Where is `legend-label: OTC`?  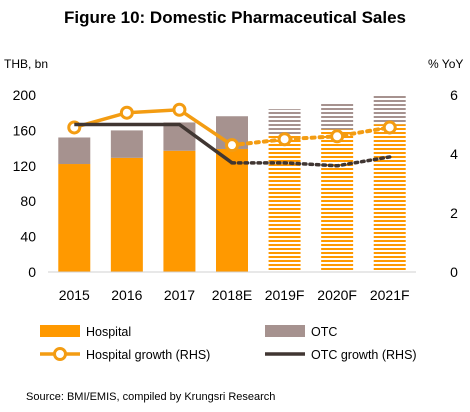
legend-label: OTC is located at coordinates (324, 332).